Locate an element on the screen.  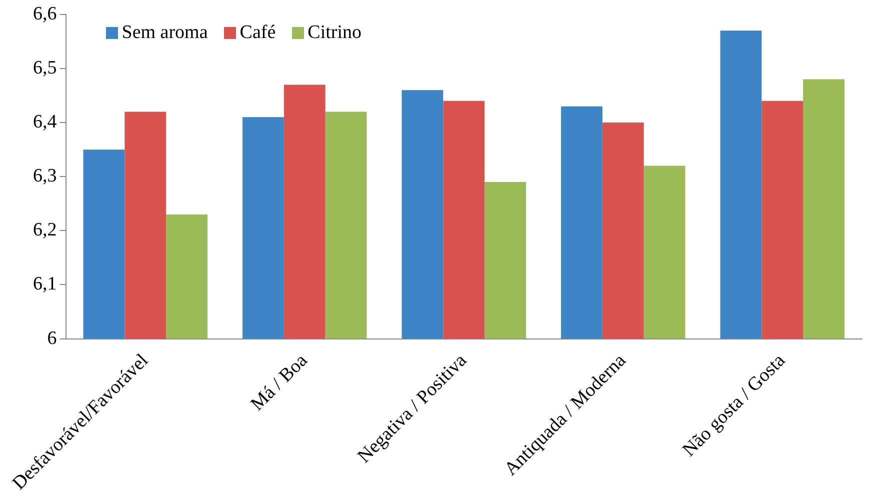
y-tick-label: 6,1 is located at coordinates (45, 284).